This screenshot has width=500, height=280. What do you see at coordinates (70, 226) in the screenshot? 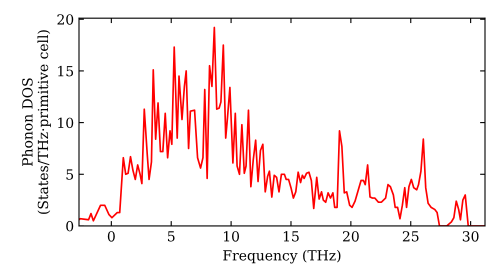
I see `y-tick-label: 0` at bounding box center [70, 226].